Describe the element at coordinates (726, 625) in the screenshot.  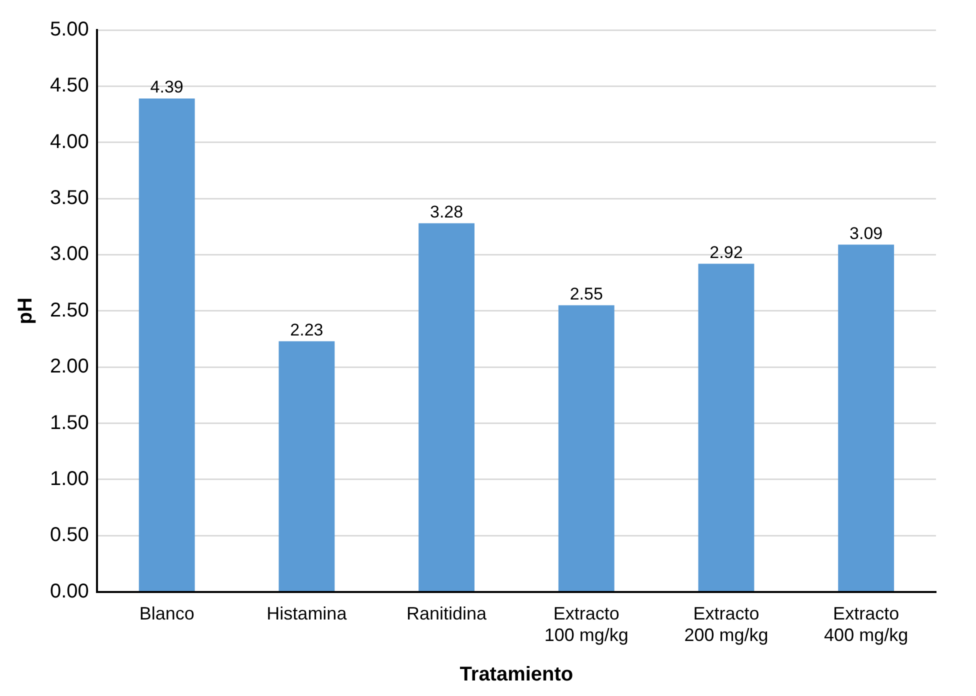
I see `x-tick-label: Extracto 200 mg/kg` at that location.